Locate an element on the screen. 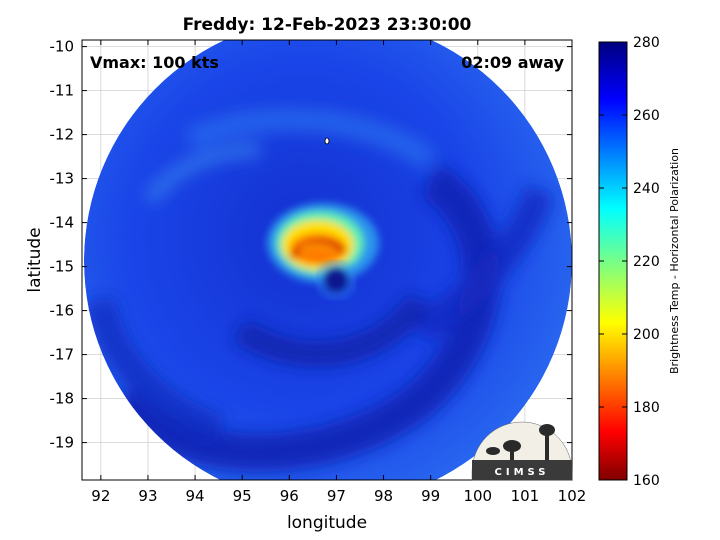 The image size is (720, 540). vmax-label: Vmax: 100 kts is located at coordinates (154, 62).